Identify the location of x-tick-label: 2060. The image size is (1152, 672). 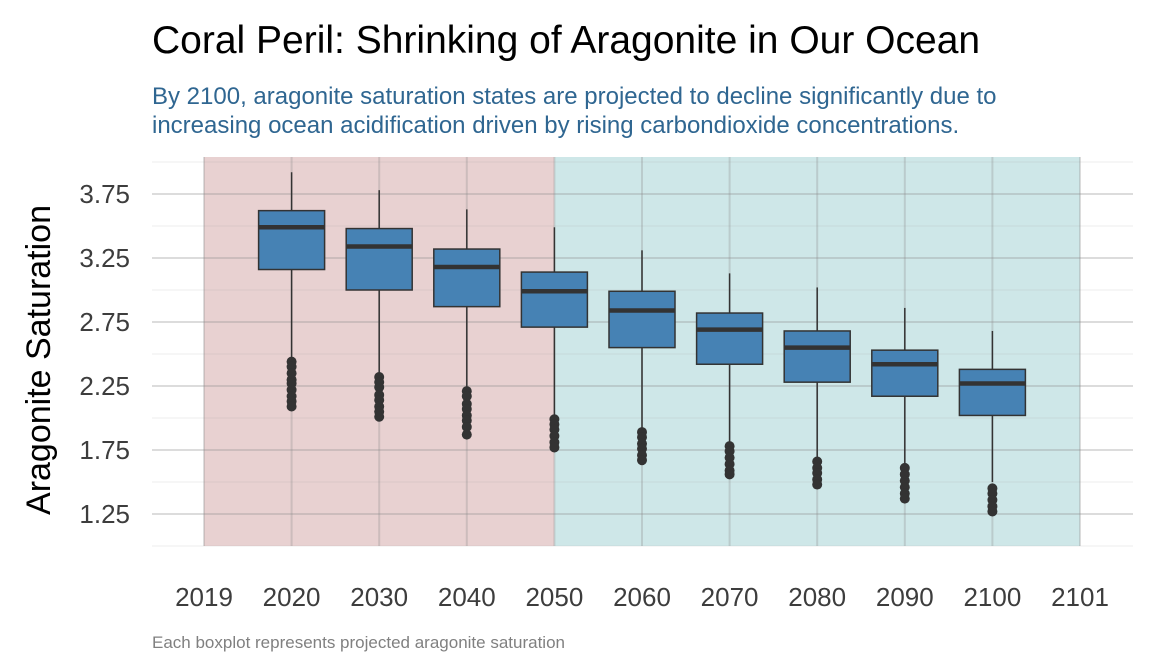
(642, 597).